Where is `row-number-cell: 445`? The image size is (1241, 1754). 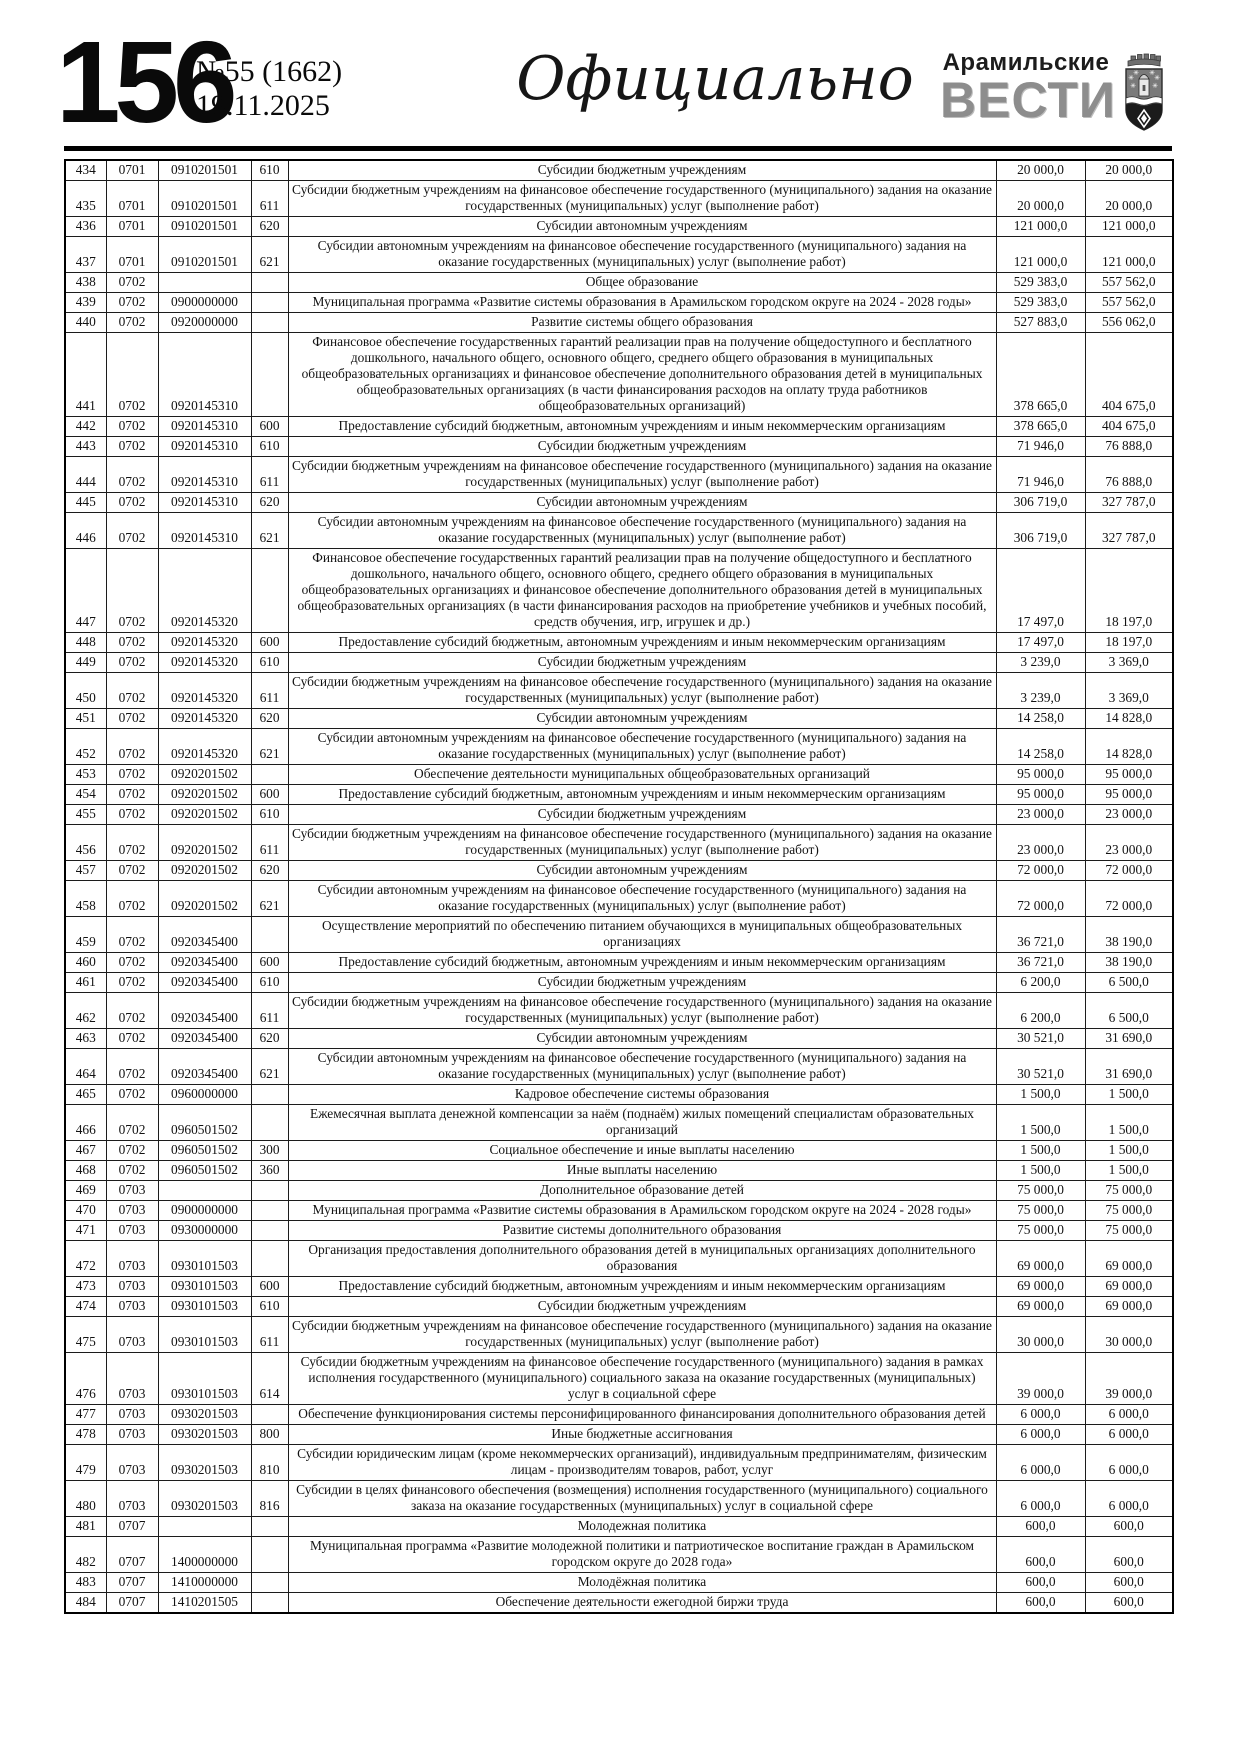
row-number-cell: 445 is located at coordinates (85, 502).